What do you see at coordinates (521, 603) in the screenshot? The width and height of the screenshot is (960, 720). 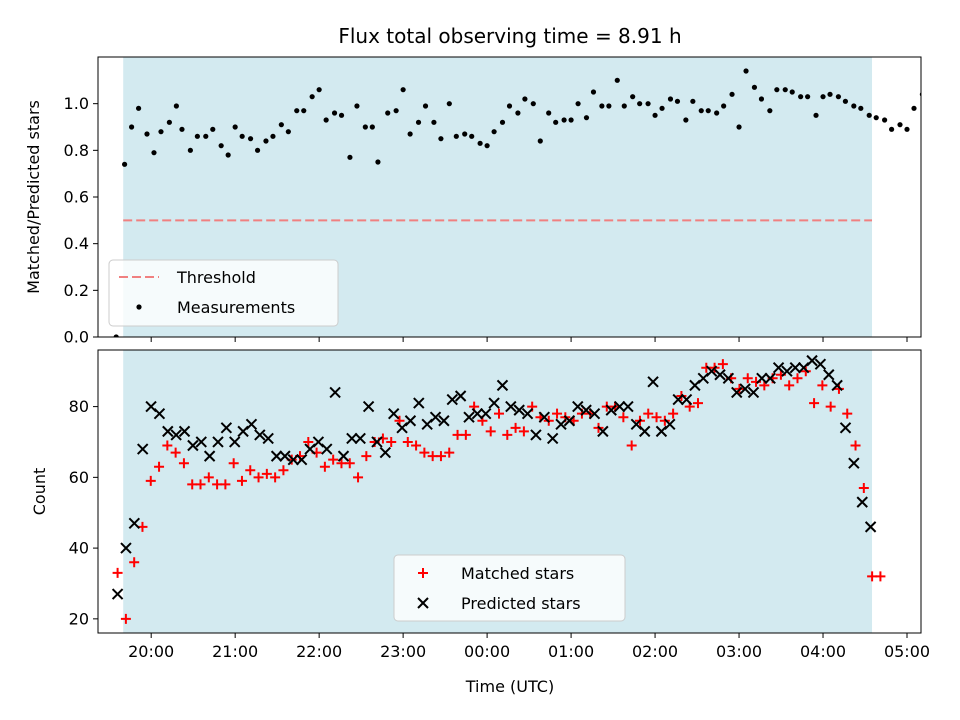 I see `legend-predicted-label: Predicted stars` at bounding box center [521, 603].